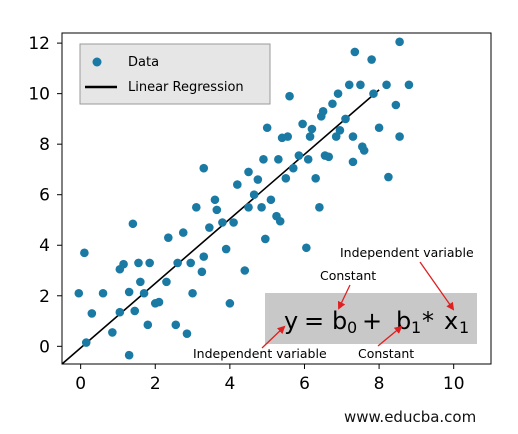 This screenshot has height=434, width=518. What do you see at coordinates (348, 275) in the screenshot?
I see `label-constant-top: Constant` at bounding box center [348, 275].